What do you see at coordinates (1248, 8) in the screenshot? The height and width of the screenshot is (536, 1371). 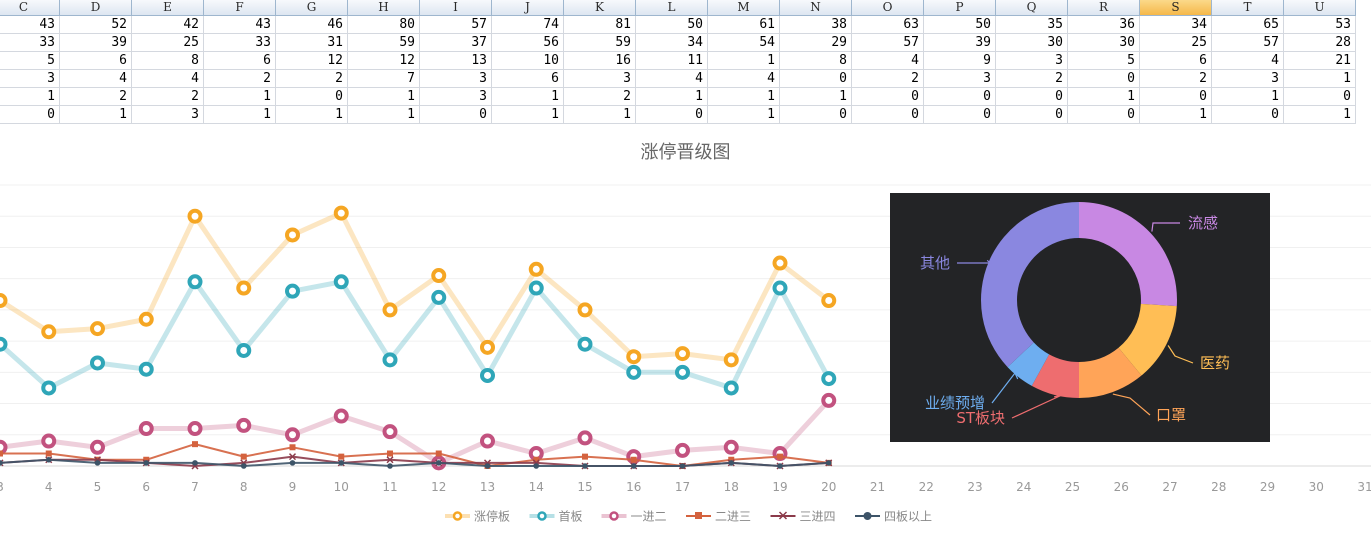 I see `column-header-t: T` at bounding box center [1248, 8].